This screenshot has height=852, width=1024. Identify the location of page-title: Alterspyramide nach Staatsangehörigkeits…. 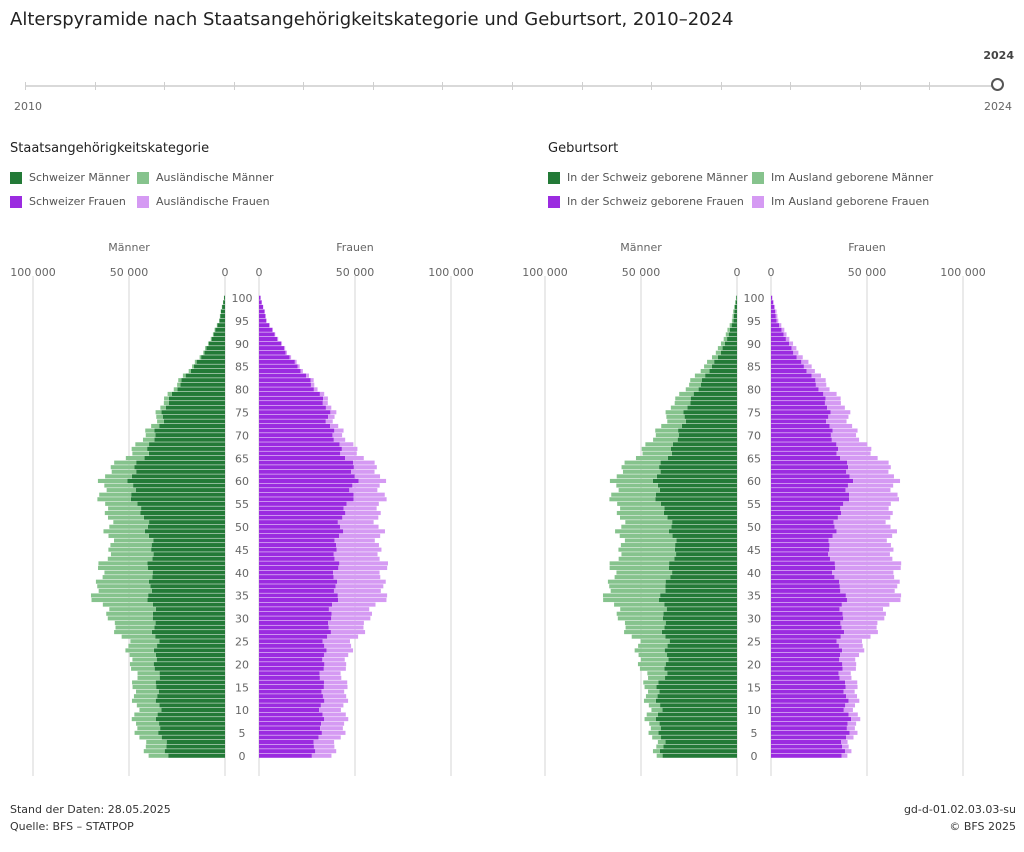
(372, 19).